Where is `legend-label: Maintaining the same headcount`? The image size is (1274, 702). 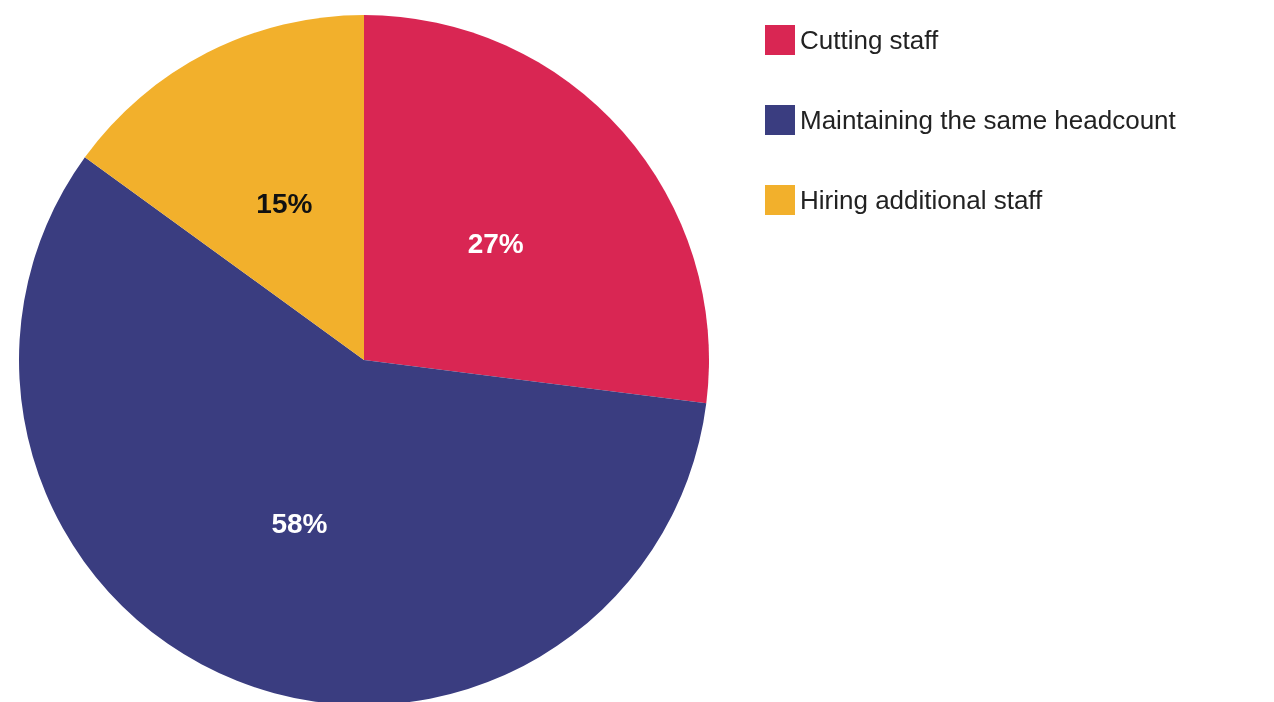
legend-label: Maintaining the same headcount is located at coordinates (988, 120).